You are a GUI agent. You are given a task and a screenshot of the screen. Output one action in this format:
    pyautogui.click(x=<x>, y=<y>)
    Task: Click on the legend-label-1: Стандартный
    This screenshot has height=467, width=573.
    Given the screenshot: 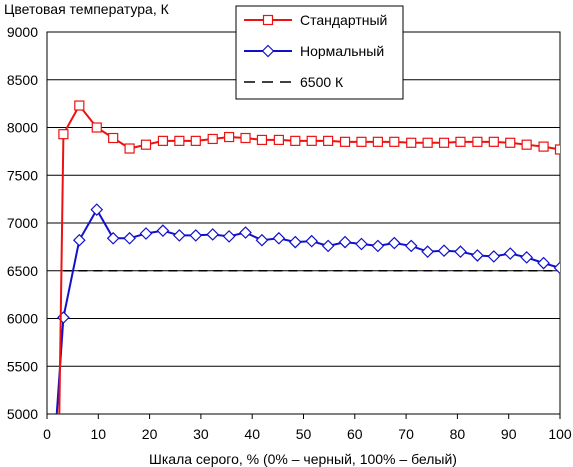 What is the action you would take?
    pyautogui.click(x=343, y=20)
    